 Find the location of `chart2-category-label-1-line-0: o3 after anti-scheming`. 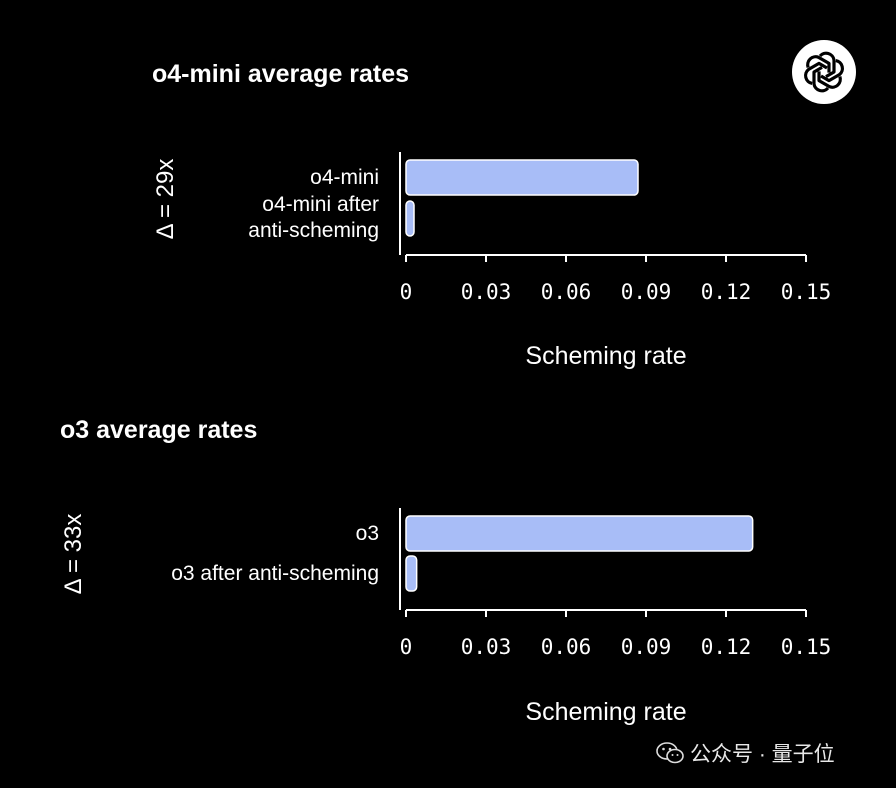

chart2-category-label-1-line-0: o3 after anti-scheming is located at coordinates (275, 573).